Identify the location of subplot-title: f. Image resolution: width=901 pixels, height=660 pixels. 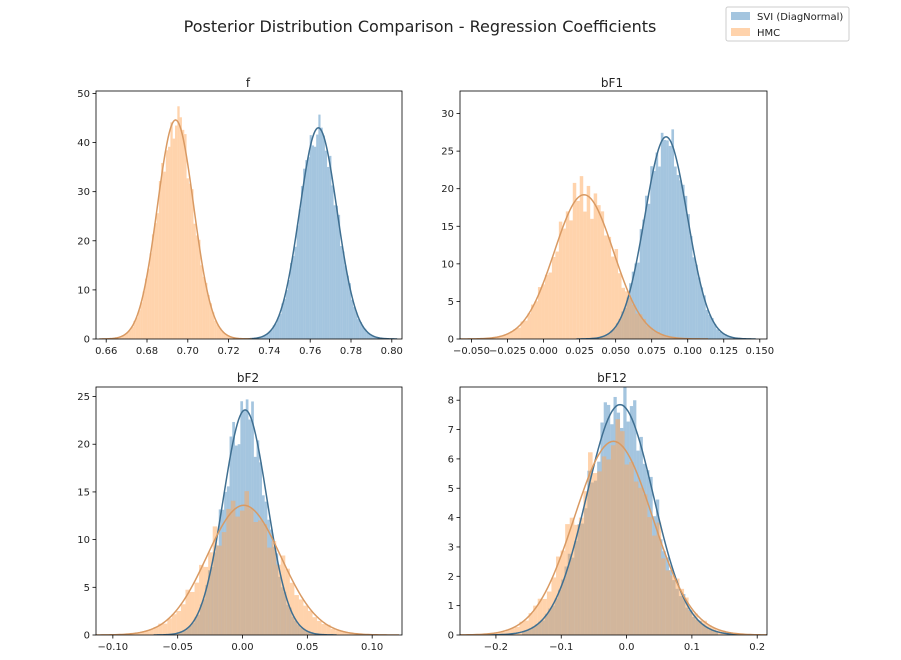
(248, 83).